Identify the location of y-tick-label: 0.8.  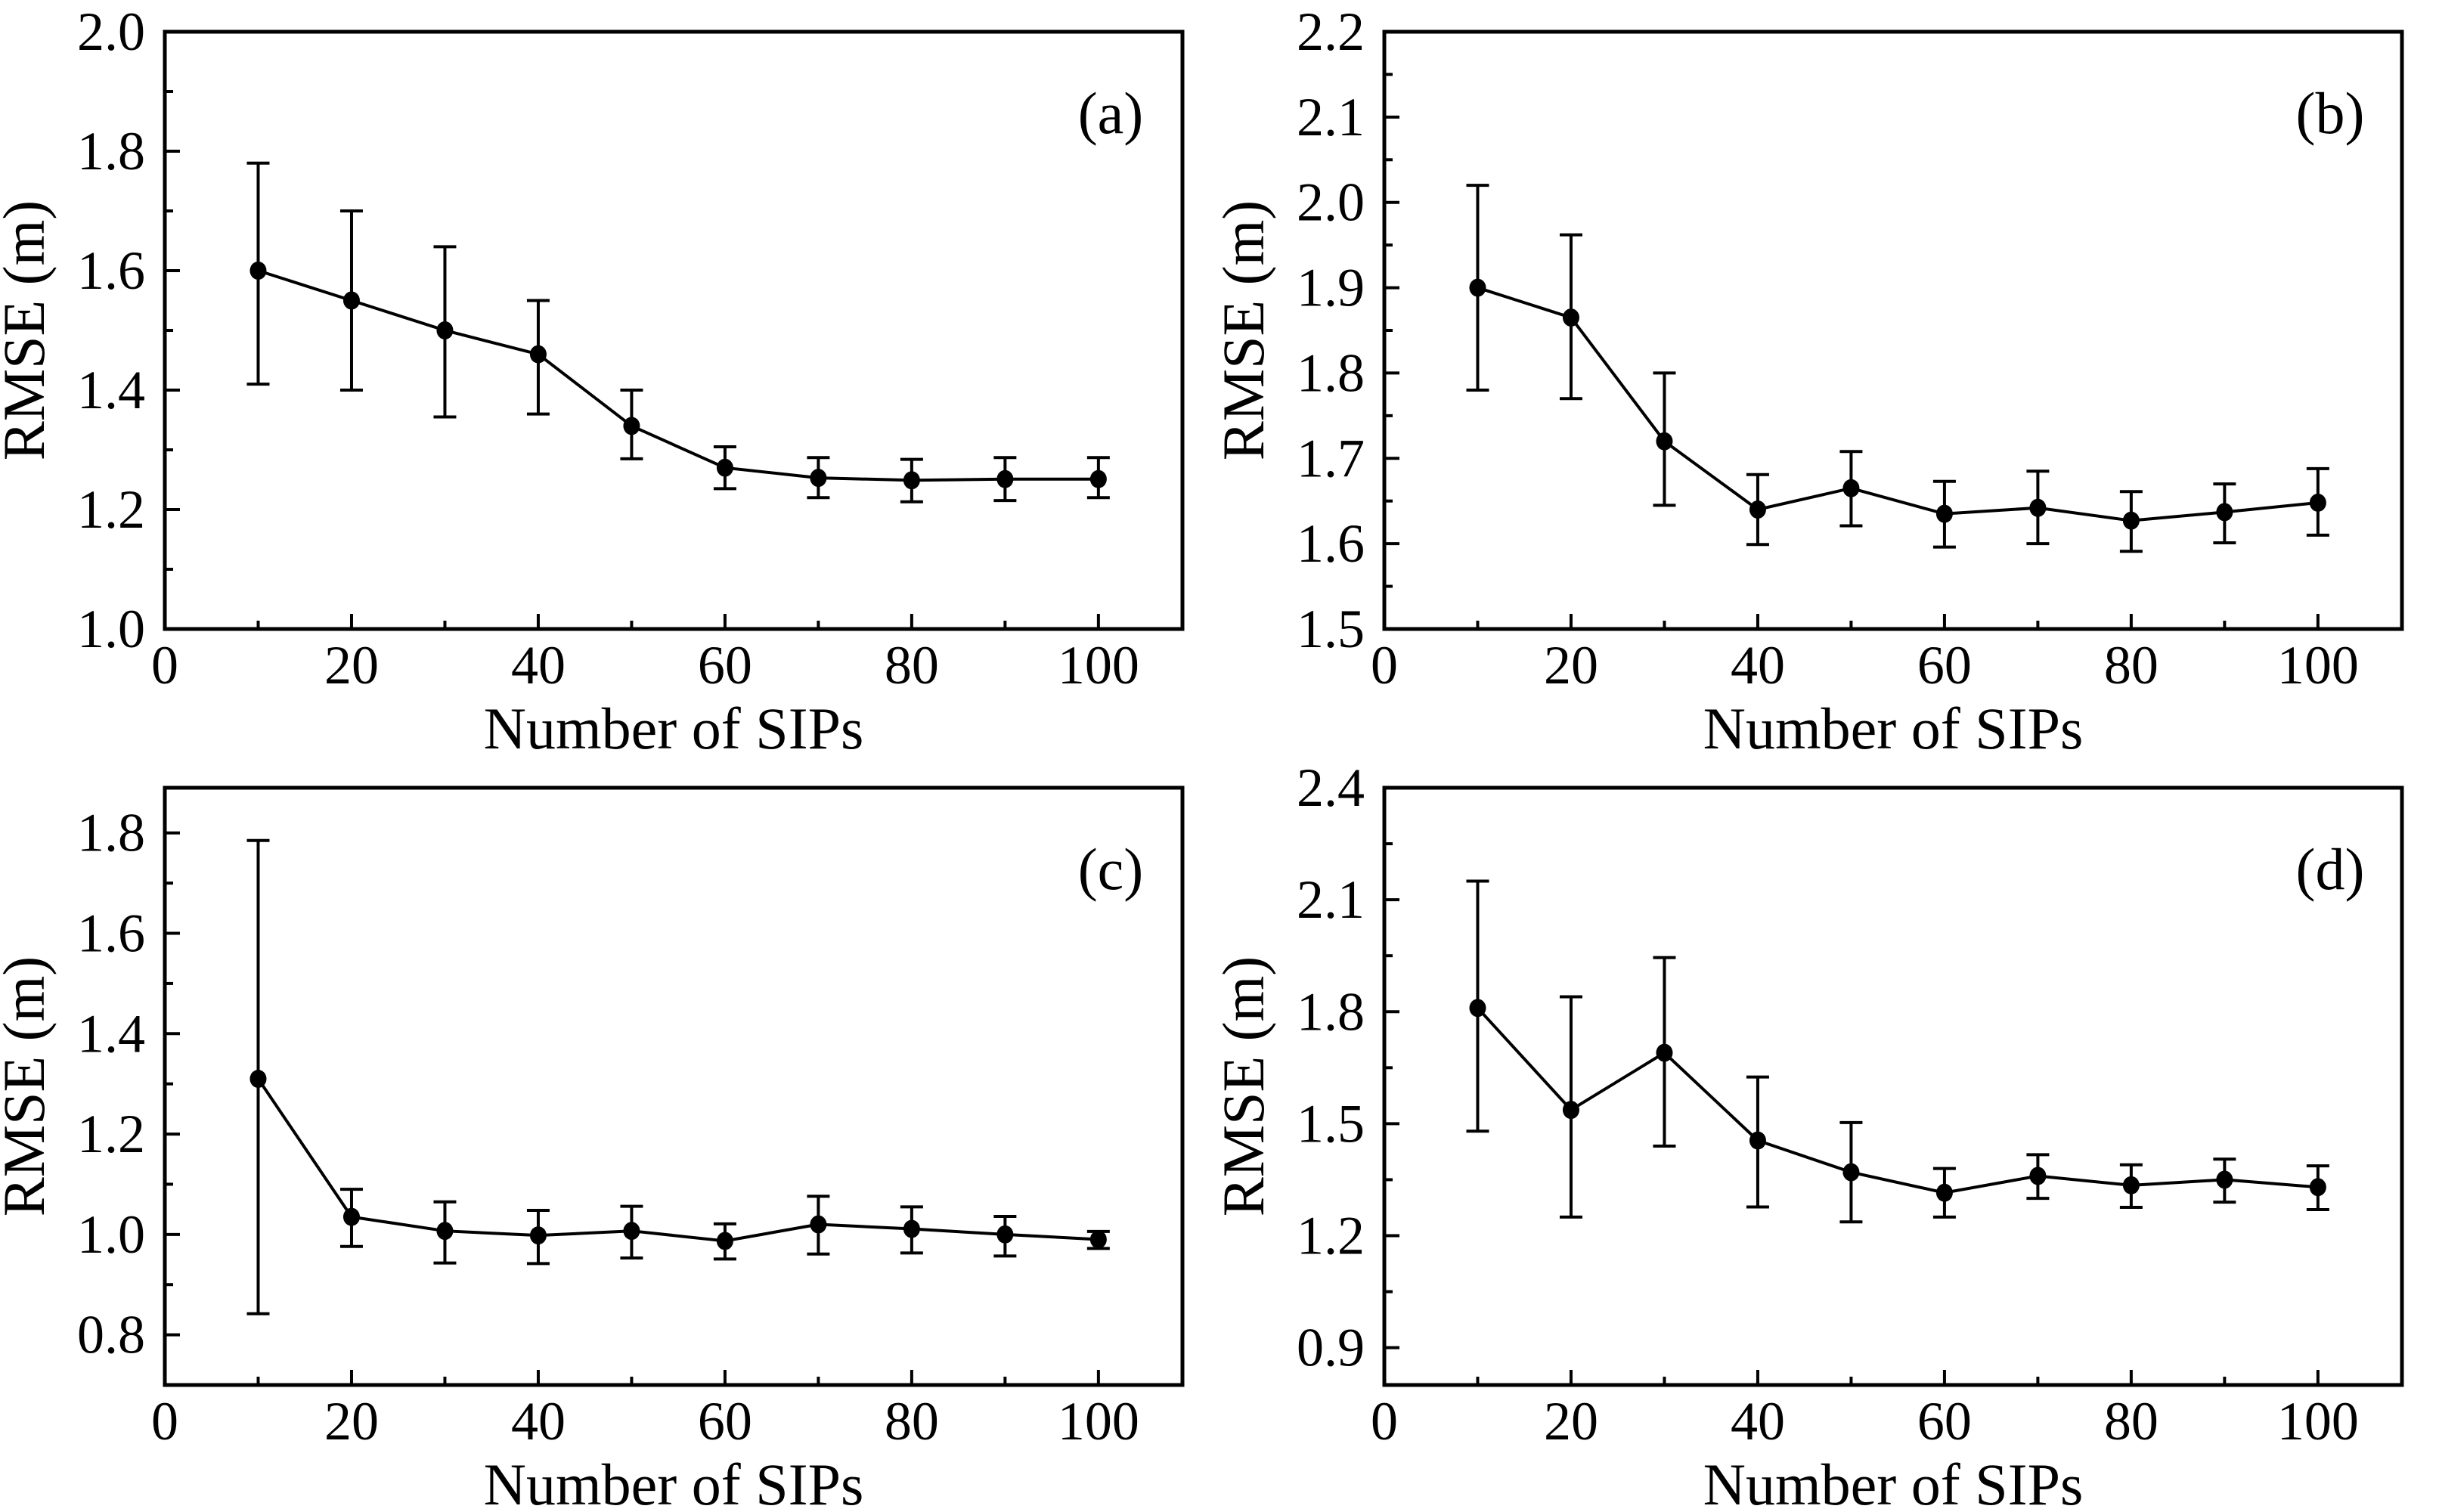
(111, 1335).